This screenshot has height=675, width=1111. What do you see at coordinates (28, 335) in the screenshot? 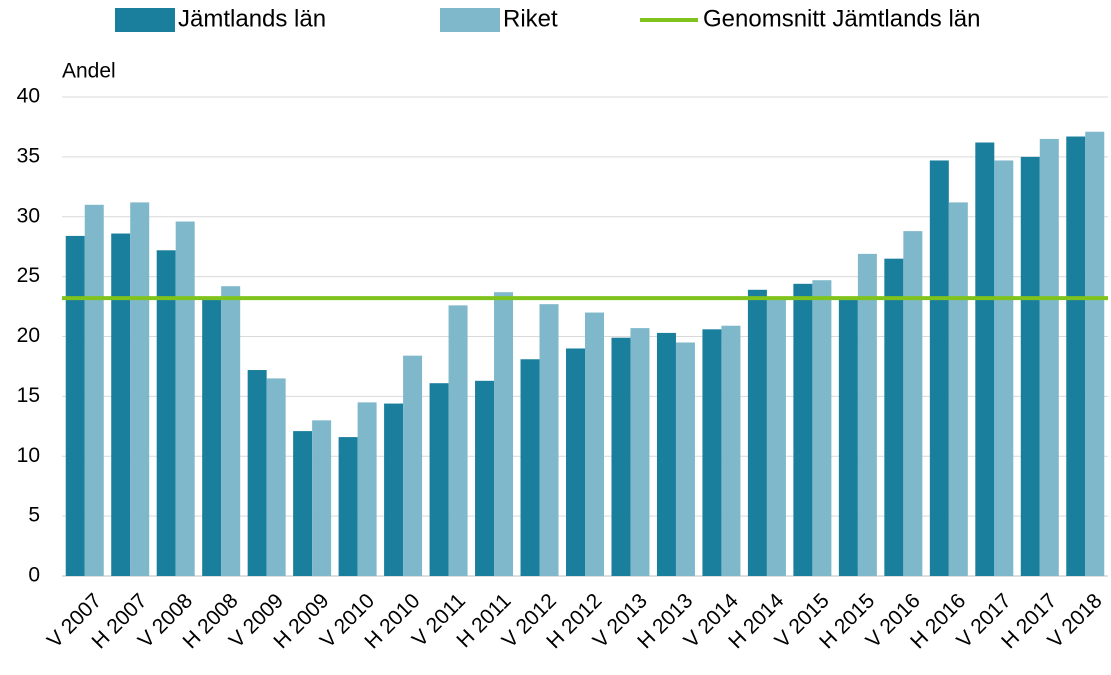
I see `y-tick-label: 20` at bounding box center [28, 335].